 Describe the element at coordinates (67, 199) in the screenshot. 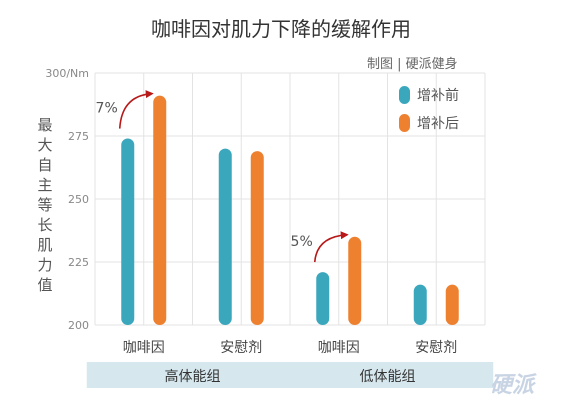

I see `y-axis-ticks: 200 225 250 275 300/Nm` at that location.